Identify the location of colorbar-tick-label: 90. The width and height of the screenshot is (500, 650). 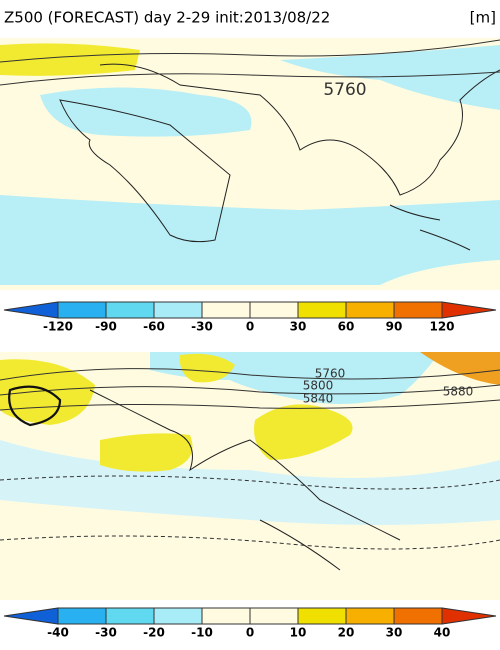
(394, 327).